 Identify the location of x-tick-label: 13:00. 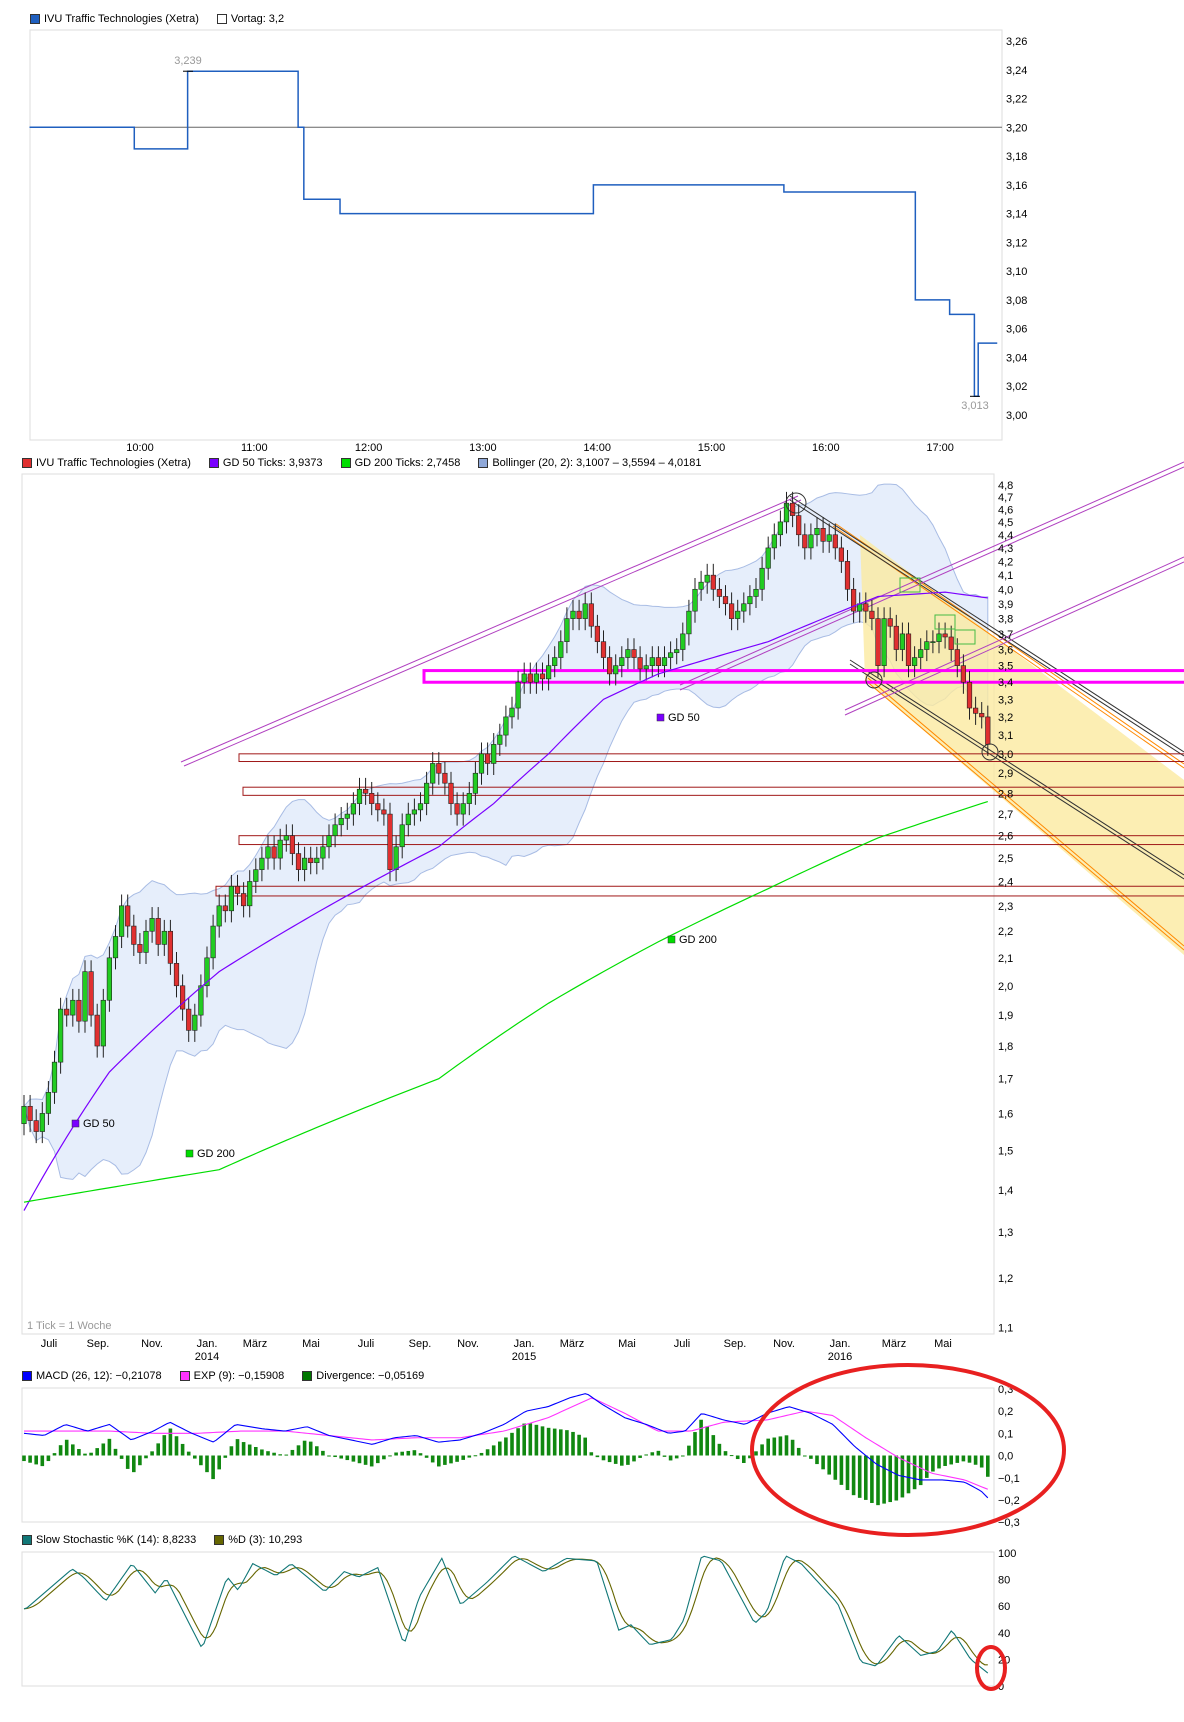
(483, 448).